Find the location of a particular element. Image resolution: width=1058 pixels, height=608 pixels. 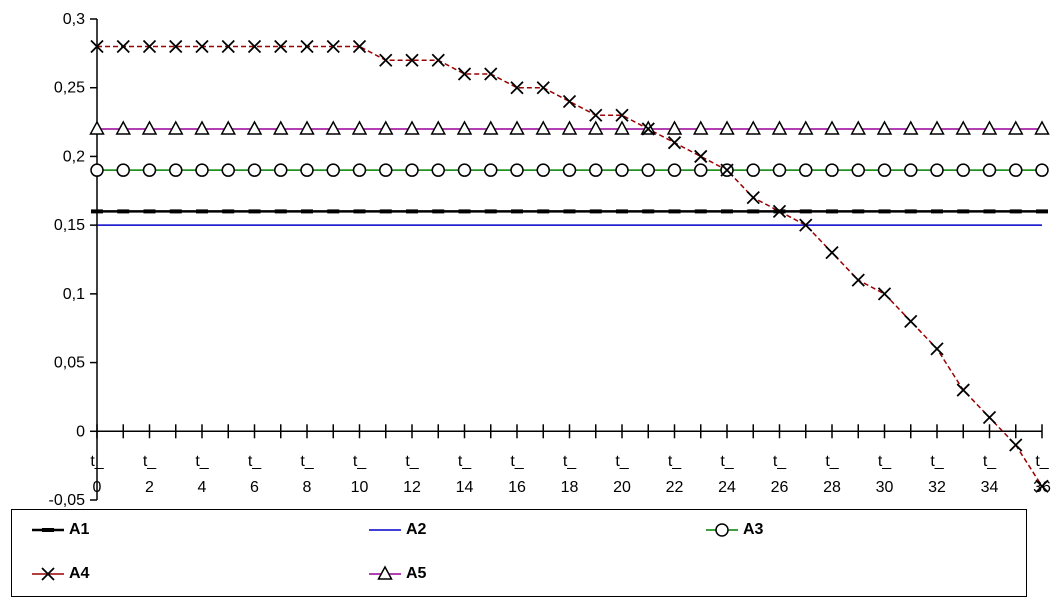

x-tick-label: 6 is located at coordinates (254, 487).